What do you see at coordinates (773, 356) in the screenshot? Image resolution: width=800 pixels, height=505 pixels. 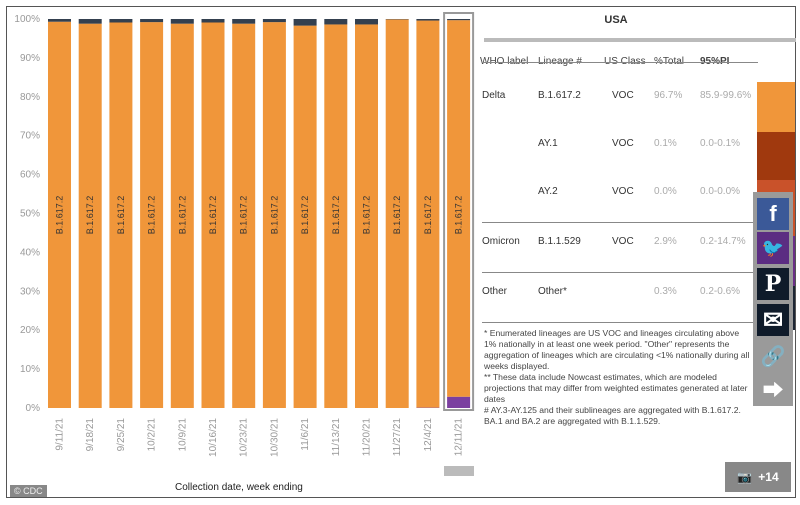 I see `link-icon: 🔗` at bounding box center [773, 356].